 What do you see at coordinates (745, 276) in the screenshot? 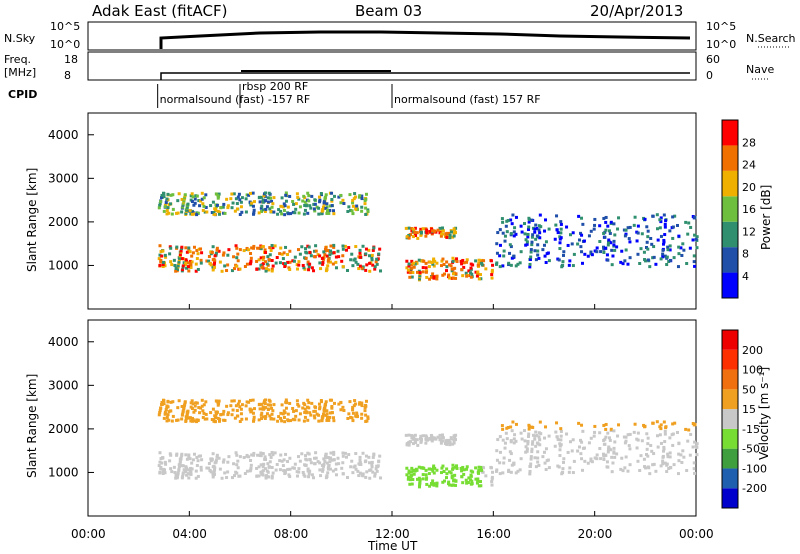
I see `colorbar-tick-label: 4` at bounding box center [745, 276].